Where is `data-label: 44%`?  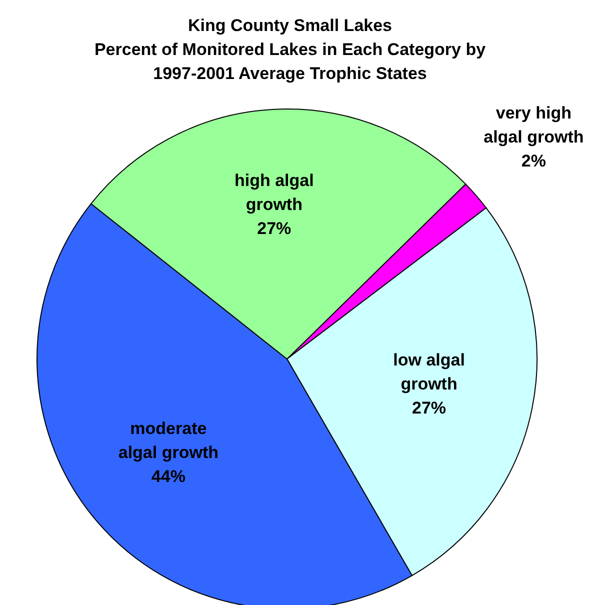 data-label: 44% is located at coordinates (168, 476).